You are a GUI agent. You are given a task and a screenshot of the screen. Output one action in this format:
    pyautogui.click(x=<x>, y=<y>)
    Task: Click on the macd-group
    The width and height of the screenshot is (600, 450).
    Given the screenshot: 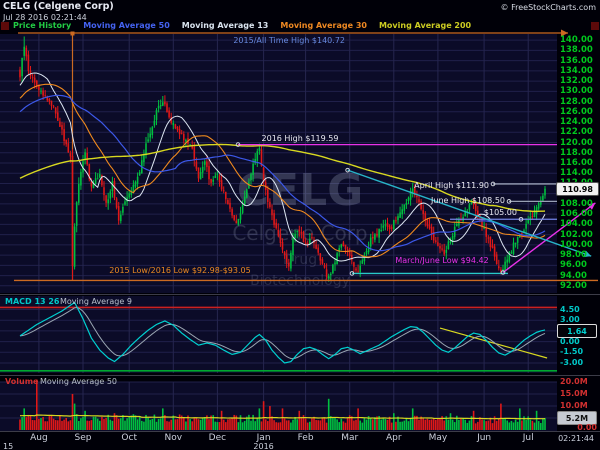 What is the action you would take?
    pyautogui.click(x=278, y=336)
    